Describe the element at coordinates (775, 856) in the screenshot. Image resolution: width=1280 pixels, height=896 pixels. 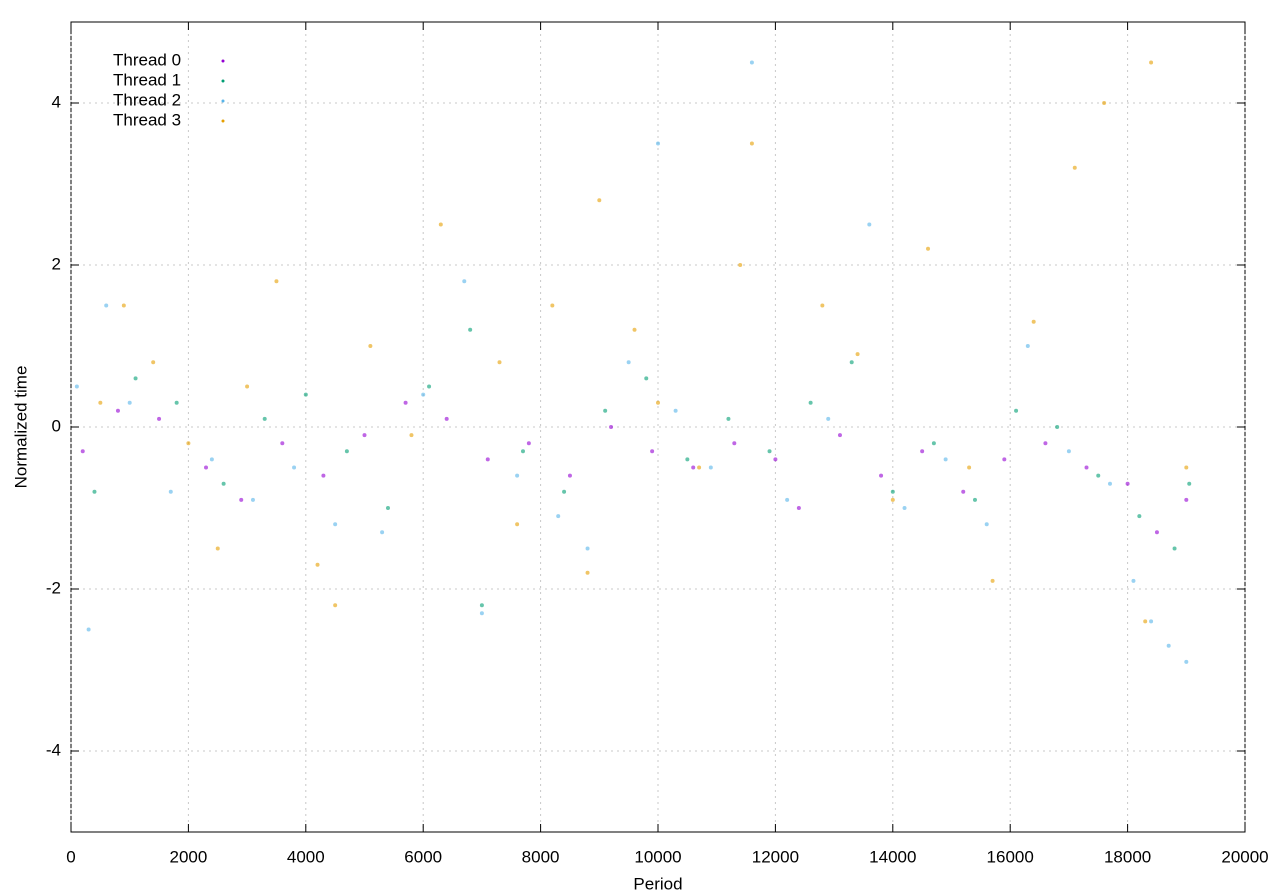
I see `x-tick-label: 12000` at that location.